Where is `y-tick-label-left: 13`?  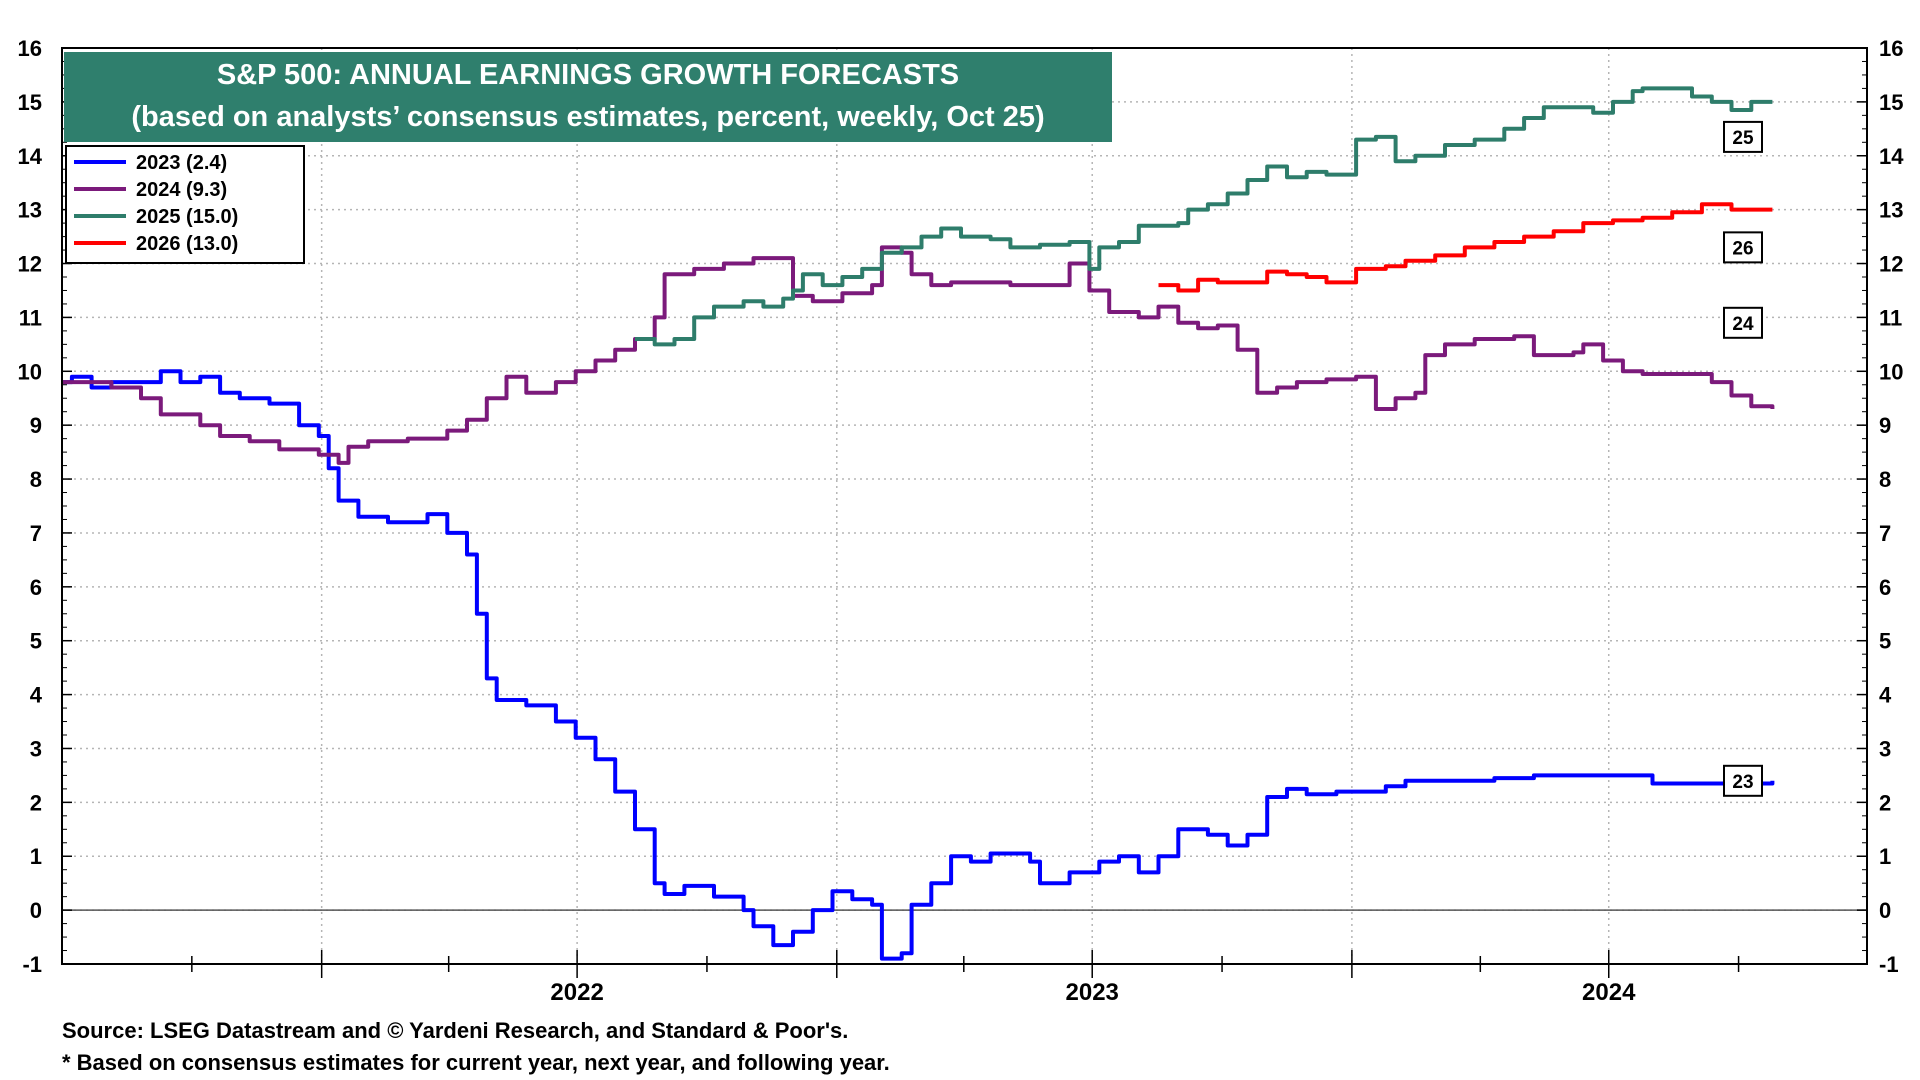
y-tick-label-left: 13 is located at coordinates (30, 210).